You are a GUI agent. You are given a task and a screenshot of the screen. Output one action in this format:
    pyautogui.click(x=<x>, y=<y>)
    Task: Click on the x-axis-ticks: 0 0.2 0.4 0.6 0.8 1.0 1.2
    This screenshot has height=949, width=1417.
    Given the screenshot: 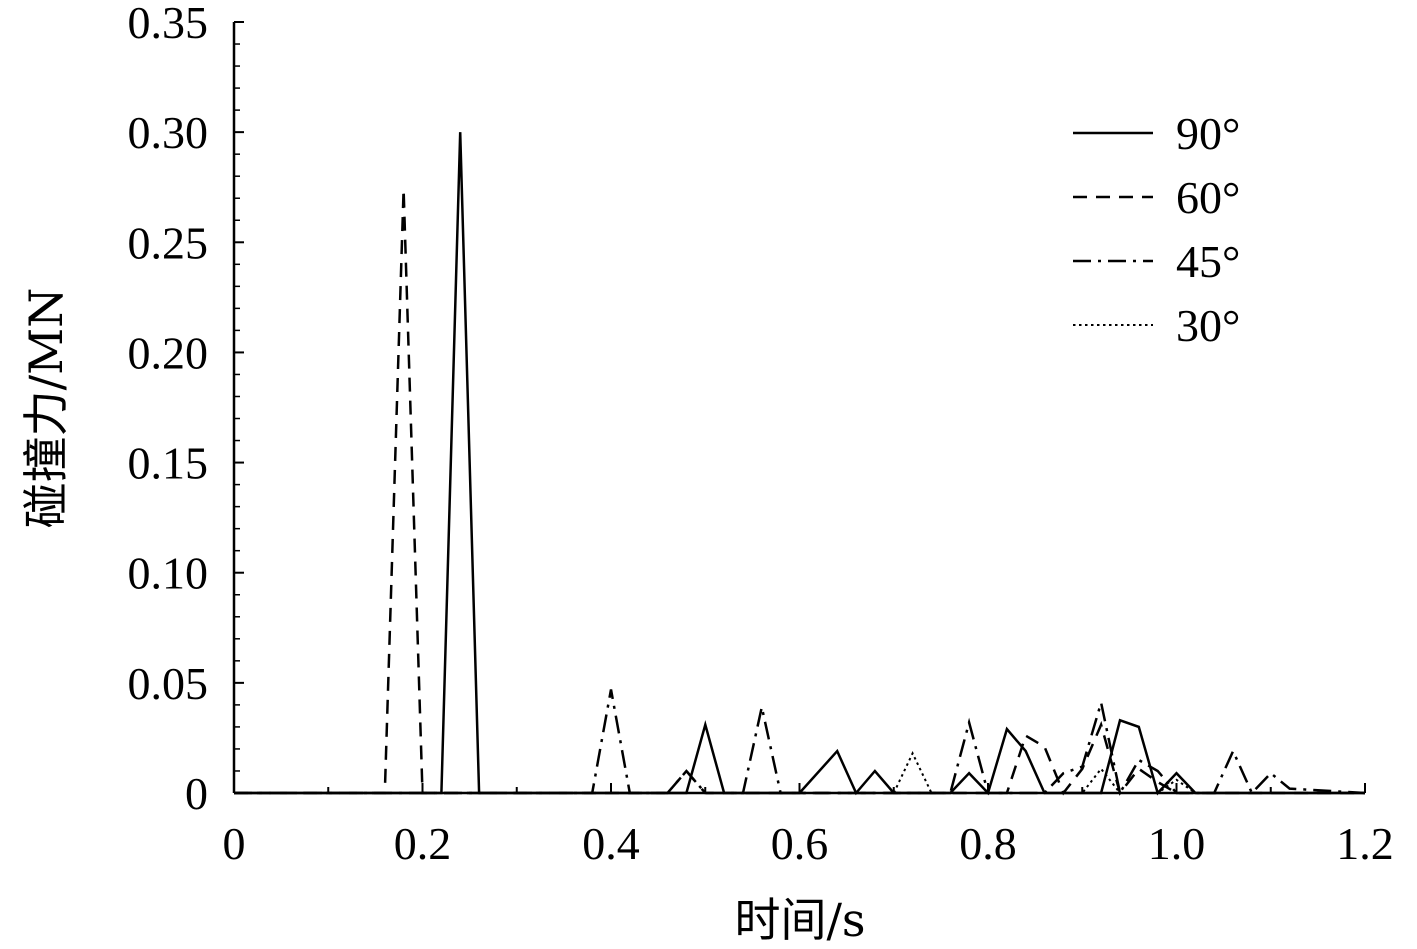 What is the action you would take?
    pyautogui.click(x=808, y=826)
    